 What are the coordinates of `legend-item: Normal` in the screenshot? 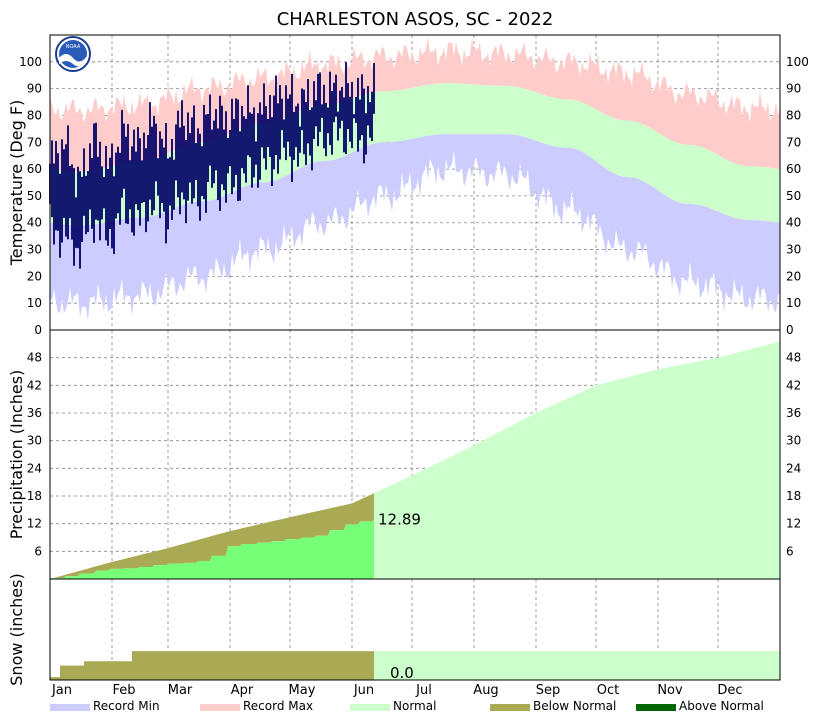 It's located at (393, 706).